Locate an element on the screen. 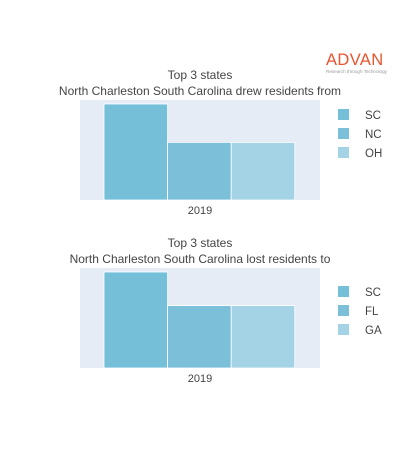  legend-swatch-fl is located at coordinates (343, 310).